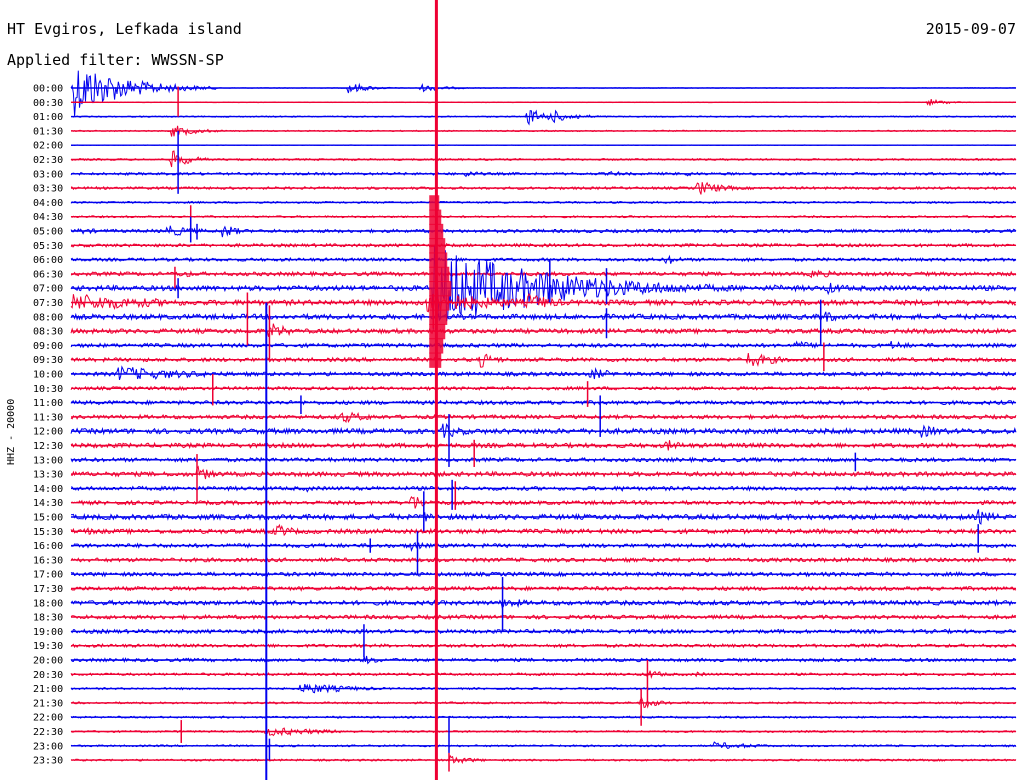  Describe the element at coordinates (48, 232) in the screenshot. I see `time-label: 05:00` at that location.